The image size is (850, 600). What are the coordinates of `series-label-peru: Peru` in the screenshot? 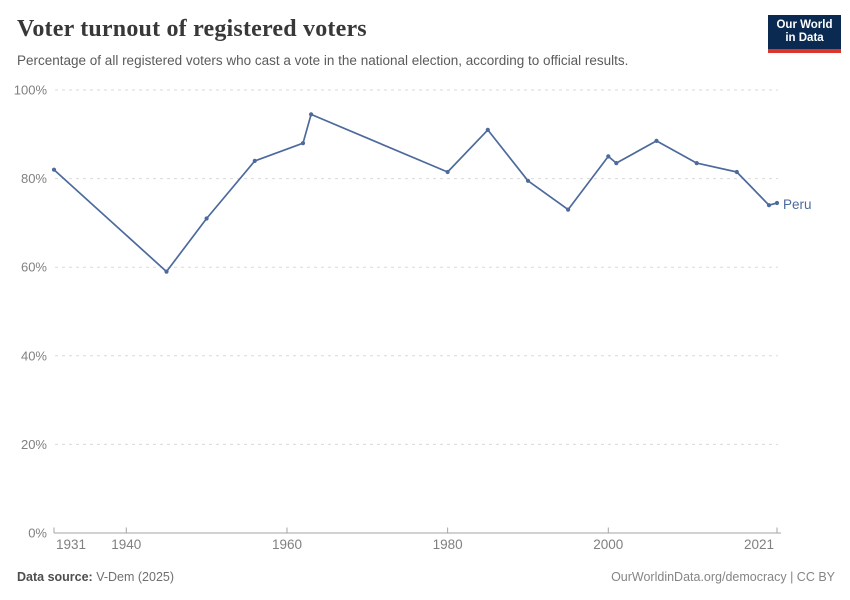 It's located at (797, 204).